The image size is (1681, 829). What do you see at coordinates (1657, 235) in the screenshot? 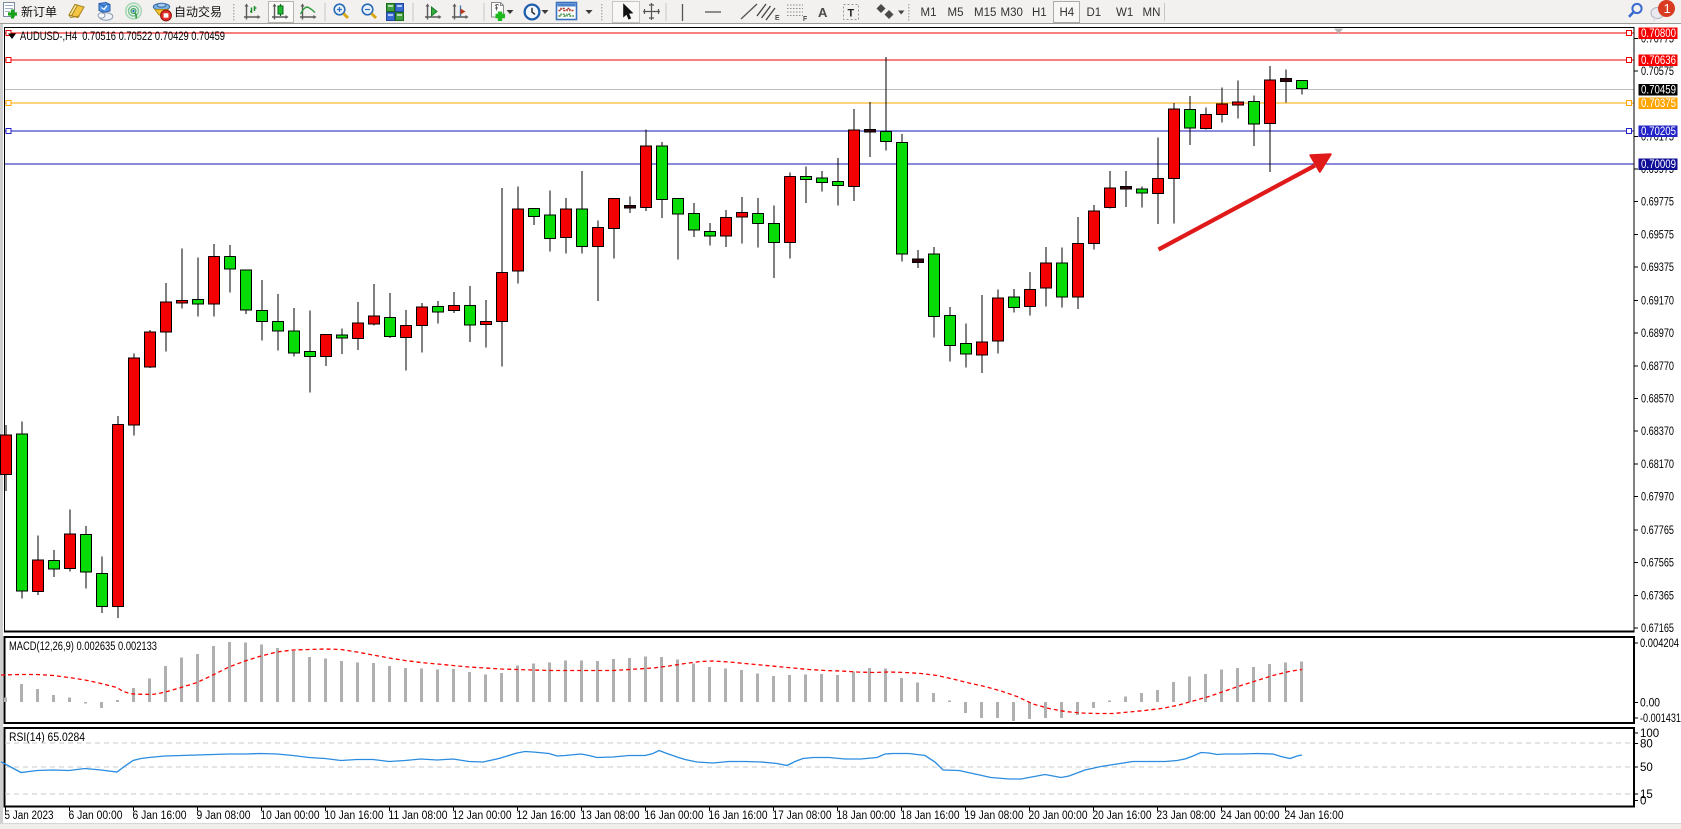
I see `svg-text: 0.69575` at bounding box center [1657, 235].